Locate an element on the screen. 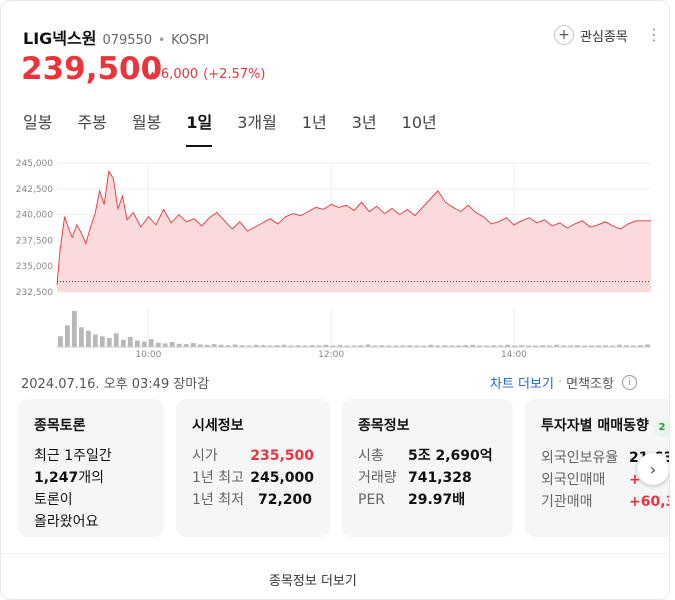  more-info-link: 종목정보 더보기 is located at coordinates (313, 581).